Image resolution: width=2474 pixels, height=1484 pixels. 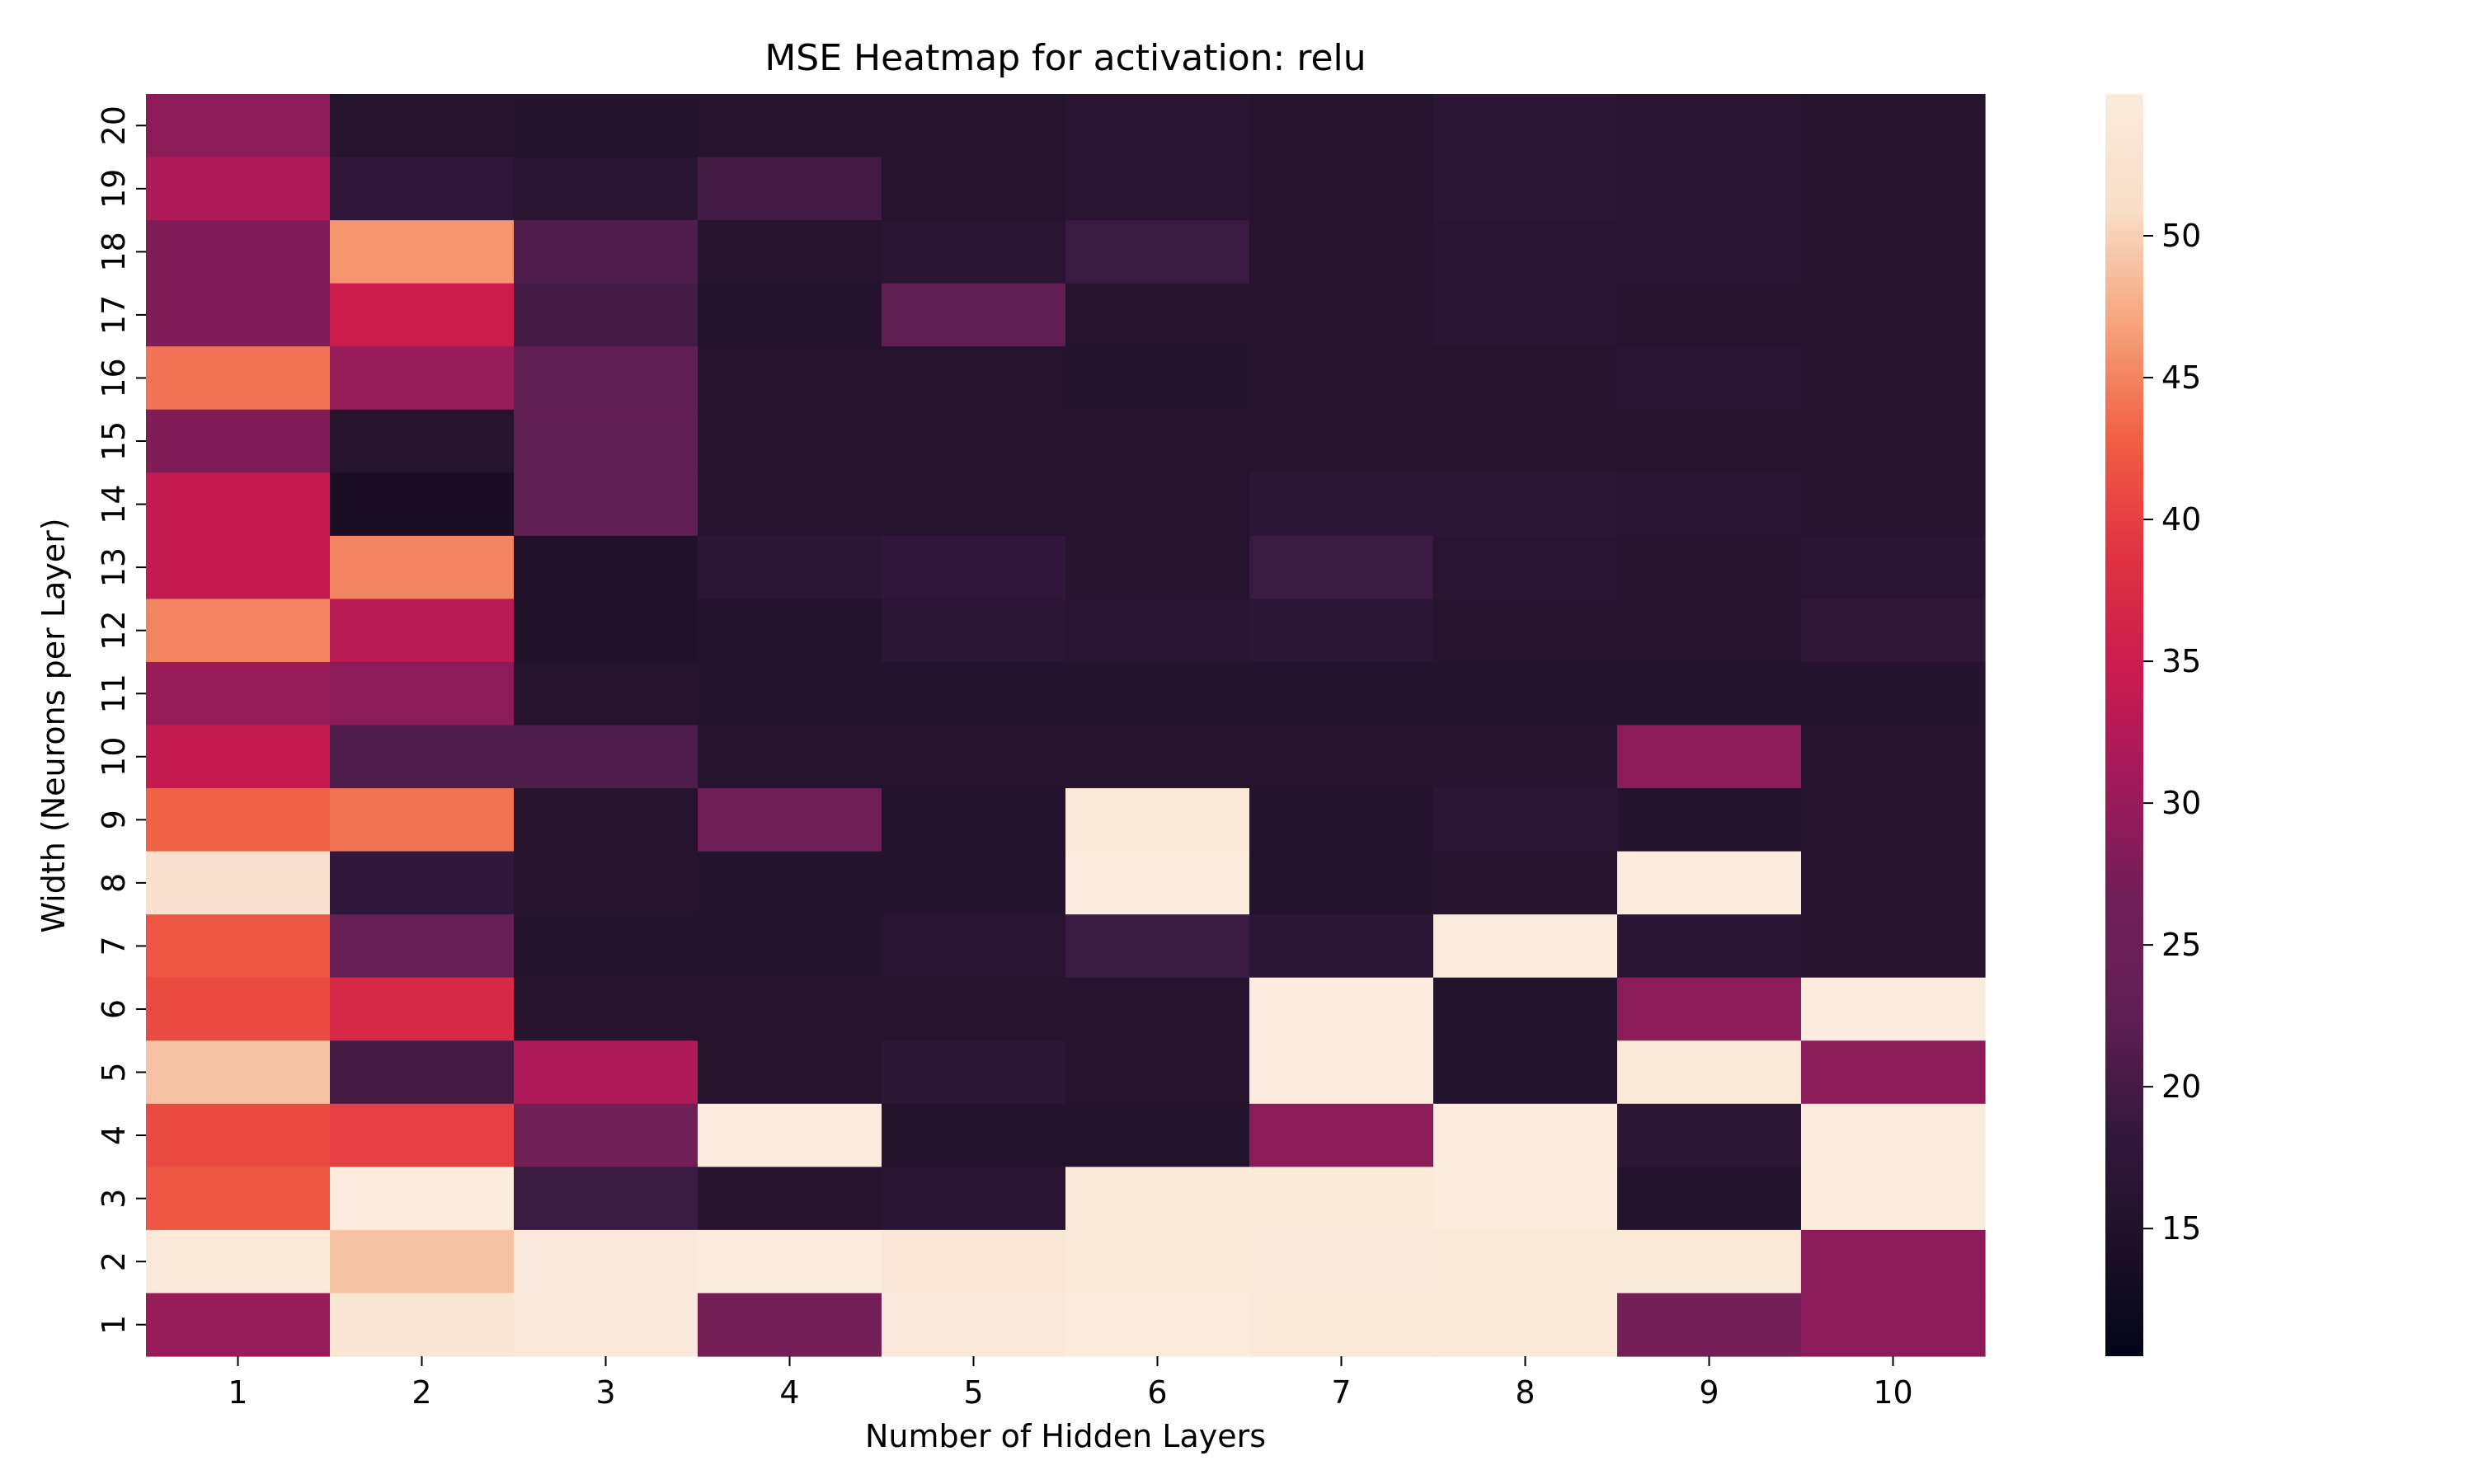 What do you see at coordinates (2181, 945) in the screenshot?
I see `colorbar-tick-label: 25` at bounding box center [2181, 945].